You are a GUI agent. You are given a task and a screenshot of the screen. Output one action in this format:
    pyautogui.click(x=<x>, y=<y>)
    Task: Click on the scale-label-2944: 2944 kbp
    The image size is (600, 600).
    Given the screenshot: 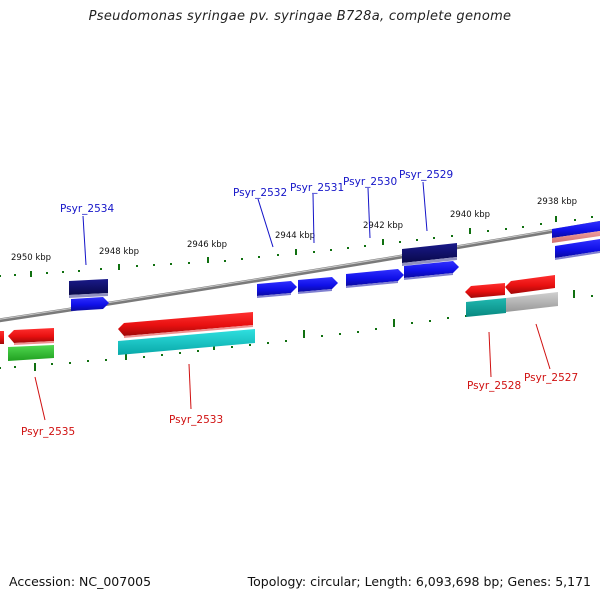 What is the action you would take?
    pyautogui.click(x=295, y=236)
    